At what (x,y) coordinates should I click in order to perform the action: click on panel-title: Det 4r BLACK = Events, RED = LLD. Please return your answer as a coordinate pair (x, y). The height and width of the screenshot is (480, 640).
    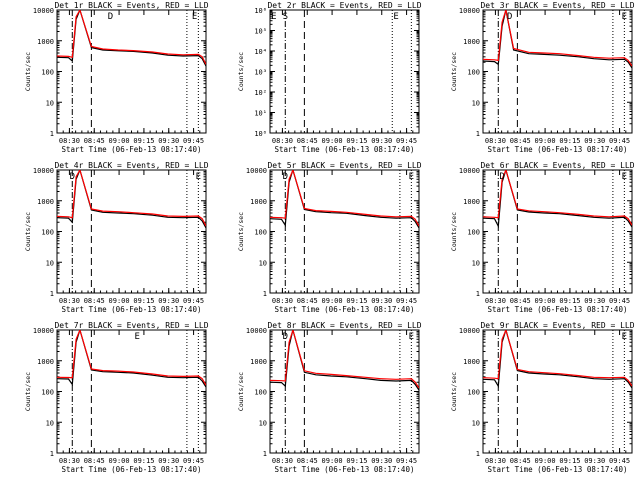
    Looking at the image, I should click on (131, 165).